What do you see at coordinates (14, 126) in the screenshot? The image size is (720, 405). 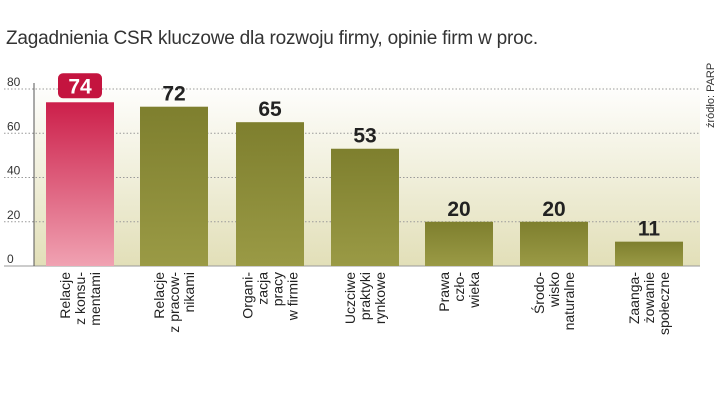 I see `y-tick-label: 60` at bounding box center [14, 126].